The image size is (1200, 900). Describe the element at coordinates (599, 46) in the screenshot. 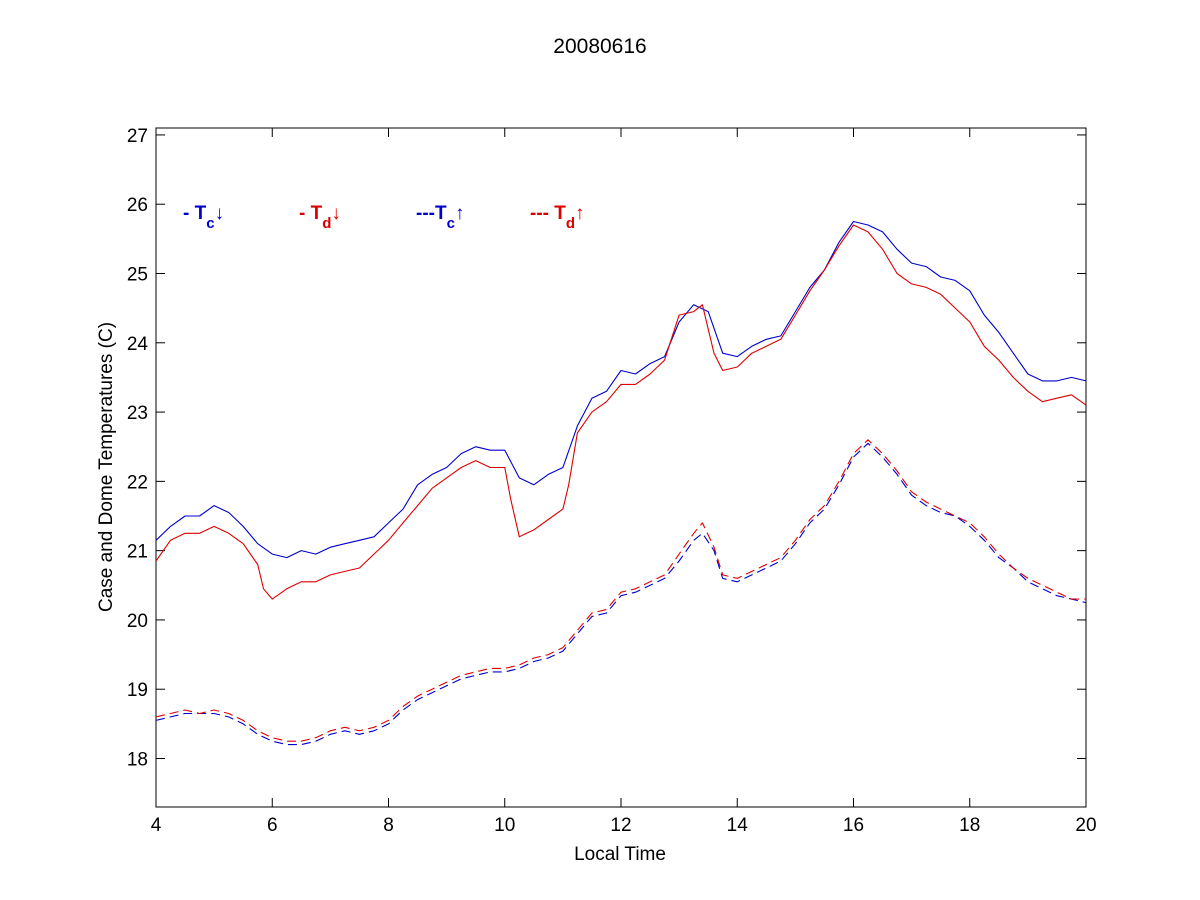

I see `chart-title: 20080616` at that location.